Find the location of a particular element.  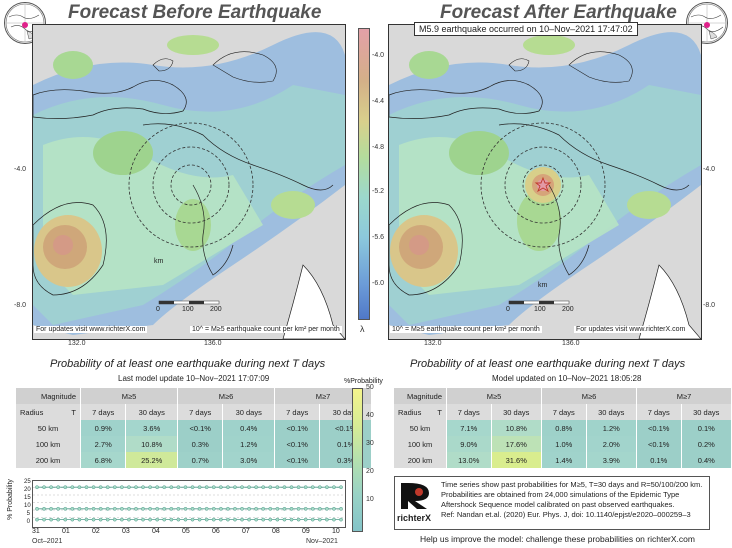

prob-cell: <0.1% is located at coordinates (659, 428).